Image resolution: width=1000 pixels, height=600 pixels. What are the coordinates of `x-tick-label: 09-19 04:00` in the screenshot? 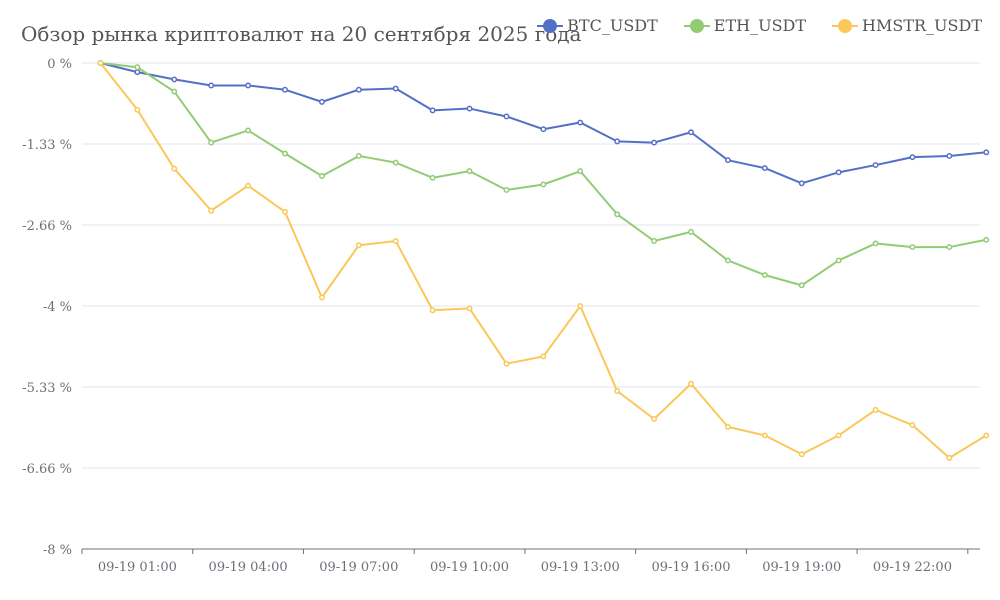 It's located at (248, 567).